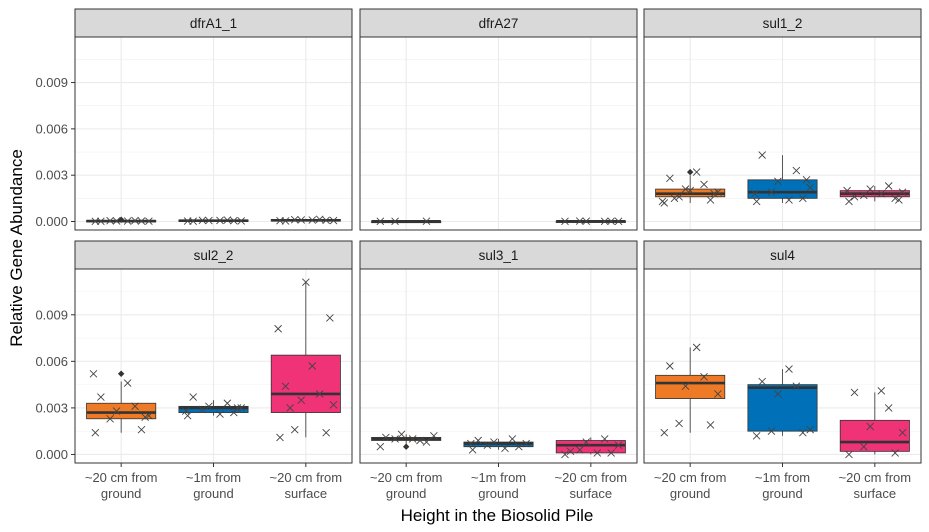 The image size is (929, 532). Describe the element at coordinates (213, 352) in the screenshot. I see `facet-sul2_2: sul2_2` at that location.